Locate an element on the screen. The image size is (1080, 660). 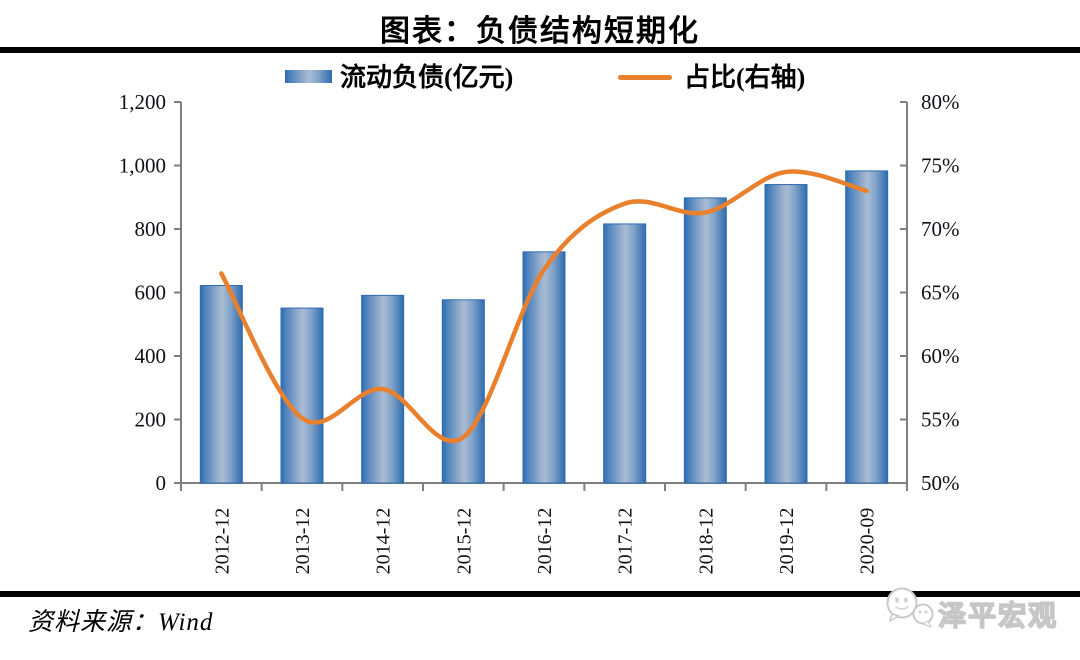
x-axis-tick-label: 2014-12 is located at coordinates (384, 541).